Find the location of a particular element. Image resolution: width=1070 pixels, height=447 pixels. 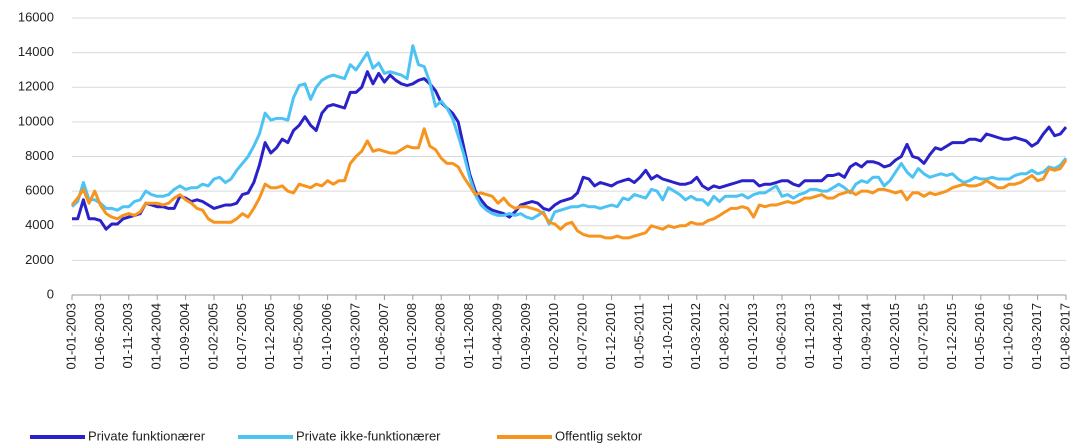

y-tick-label: 12000 is located at coordinates (36, 86).